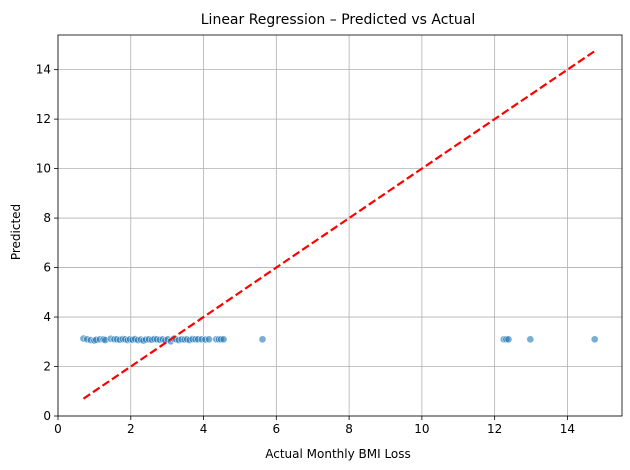 The image size is (630, 470). I want to click on y-tick-label: 6, so click(47, 268).